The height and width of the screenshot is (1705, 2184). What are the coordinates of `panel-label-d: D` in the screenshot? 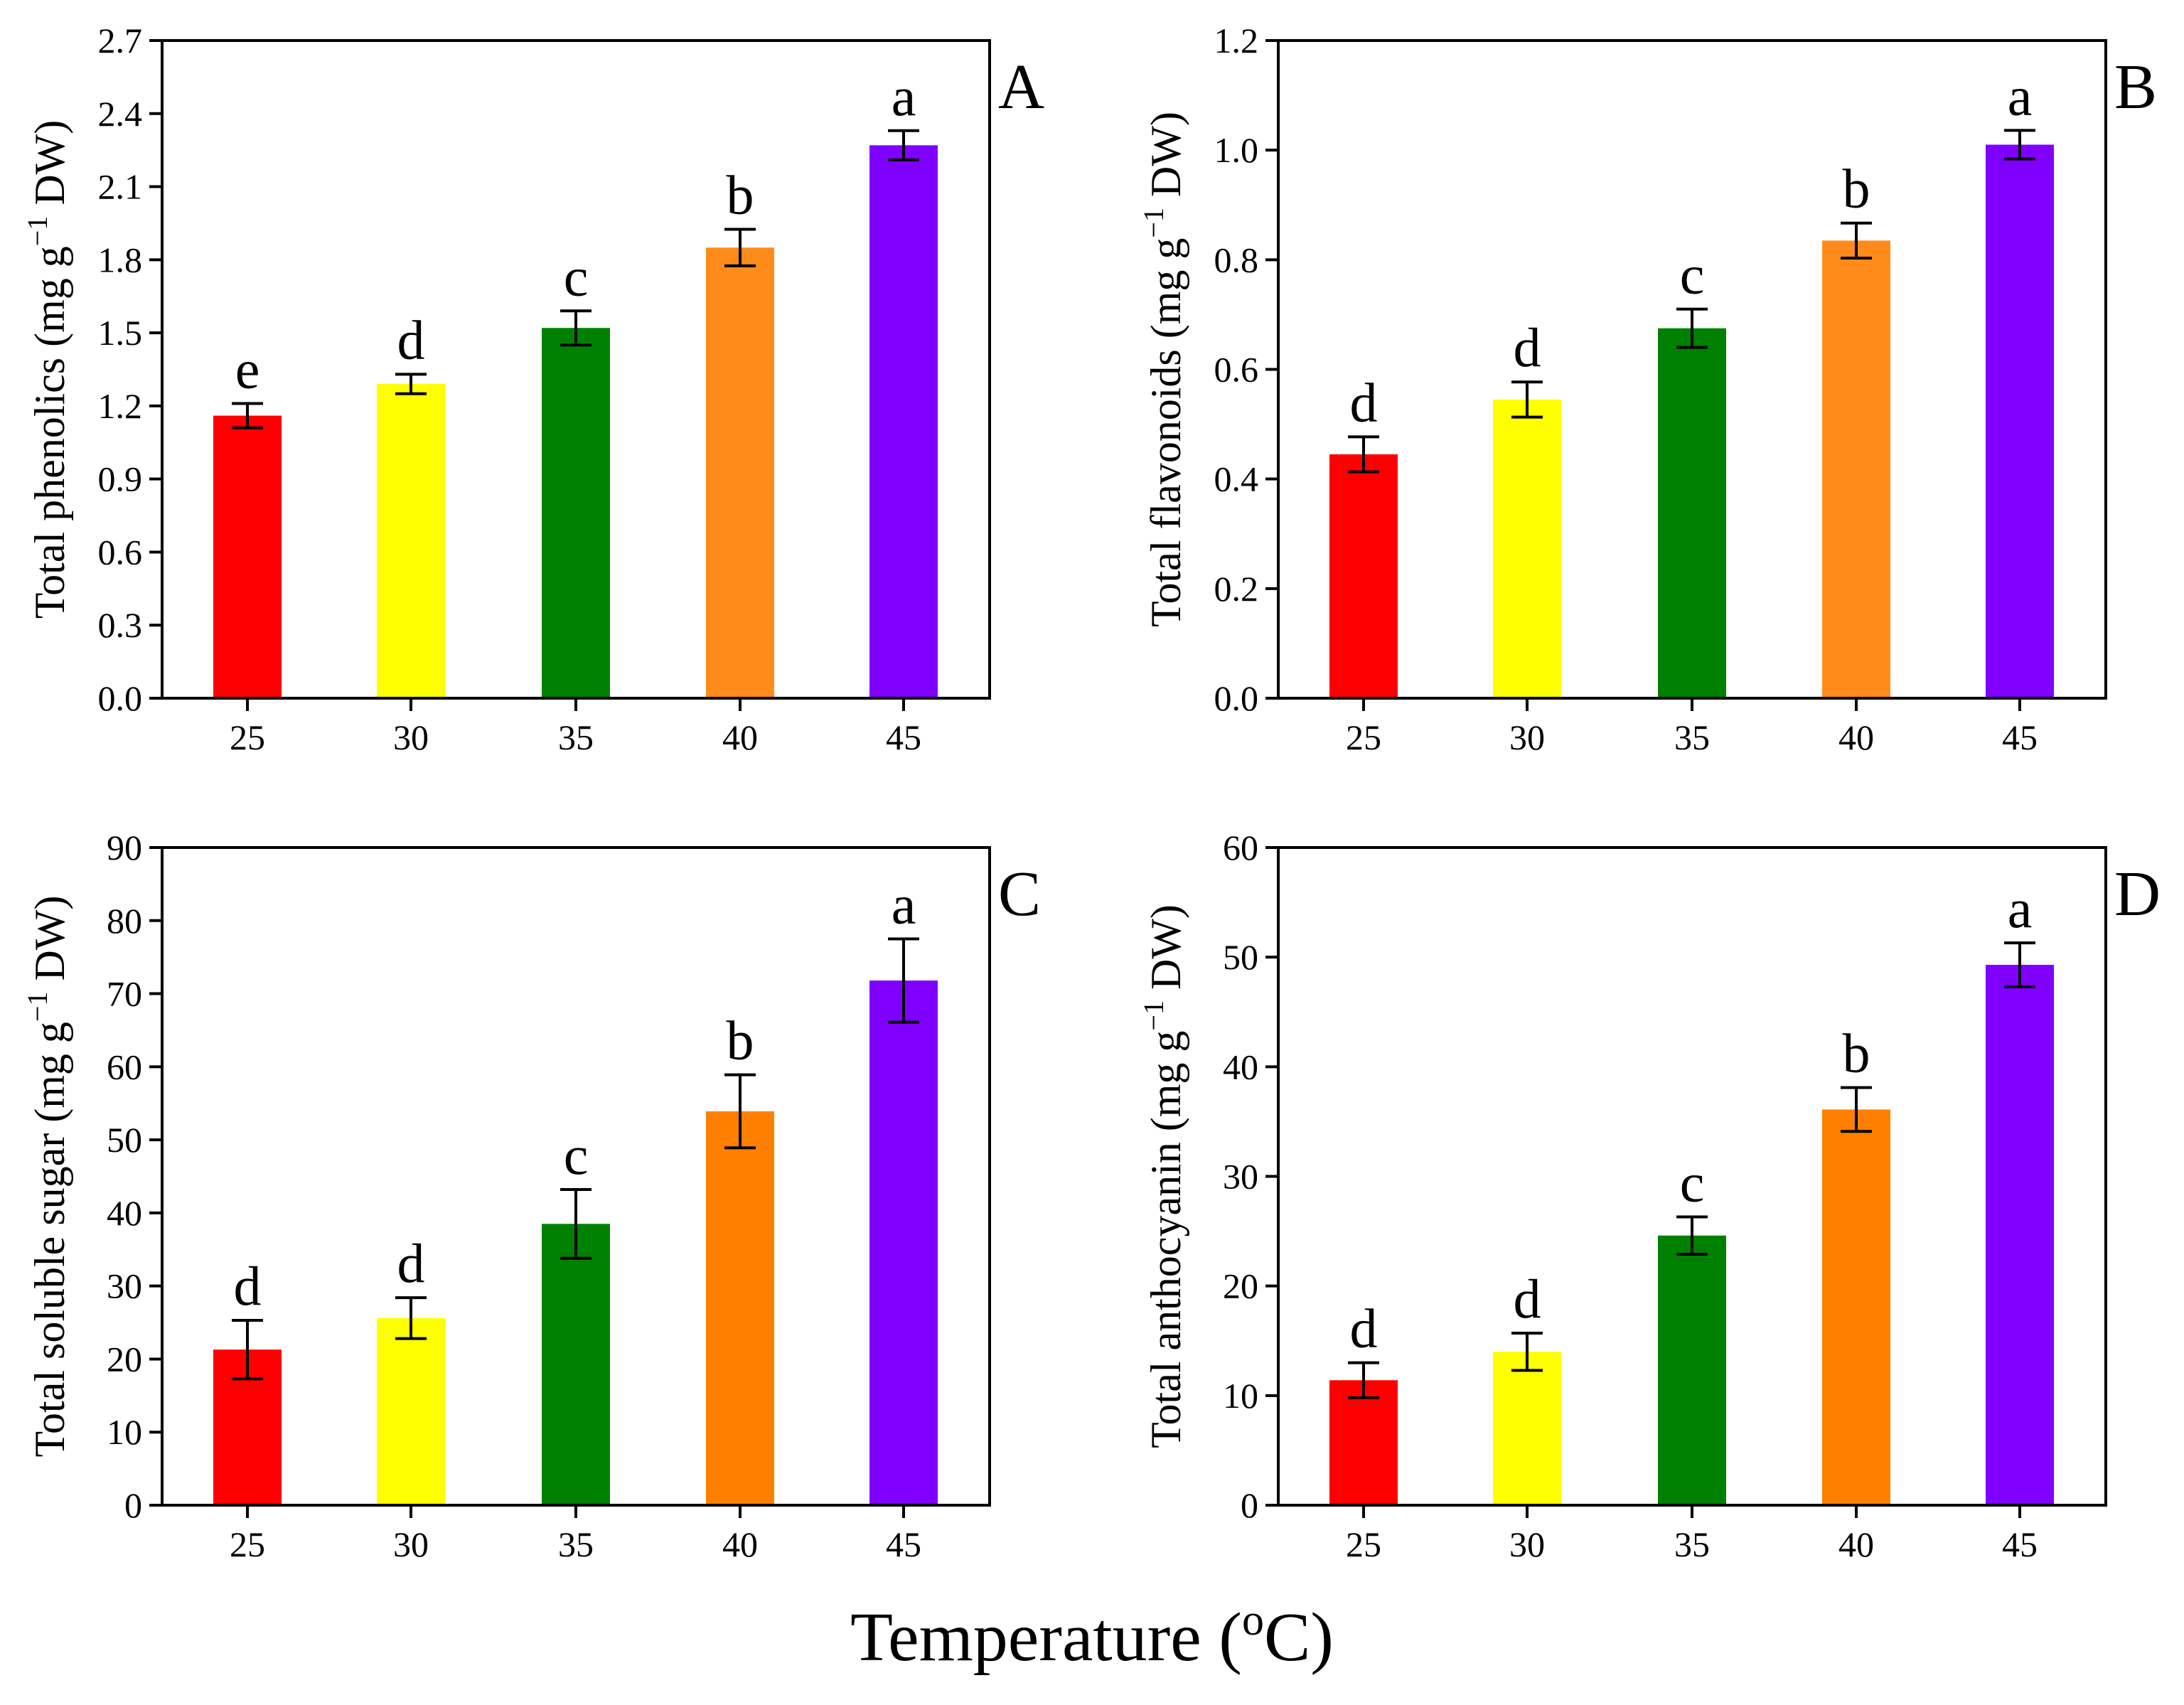 It's located at (2138, 894).